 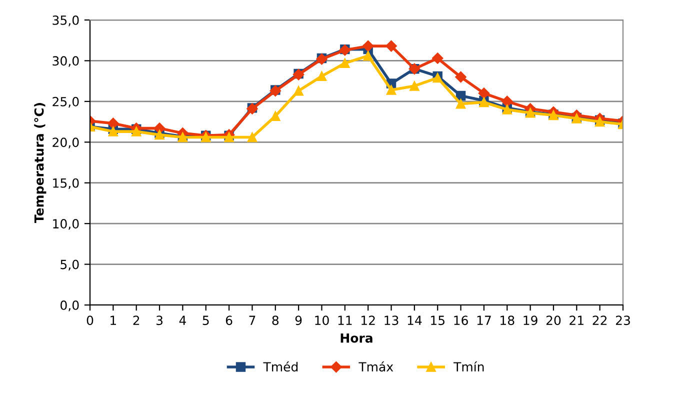 I want to click on y-tick-label: 35,0, so click(x=65, y=20).